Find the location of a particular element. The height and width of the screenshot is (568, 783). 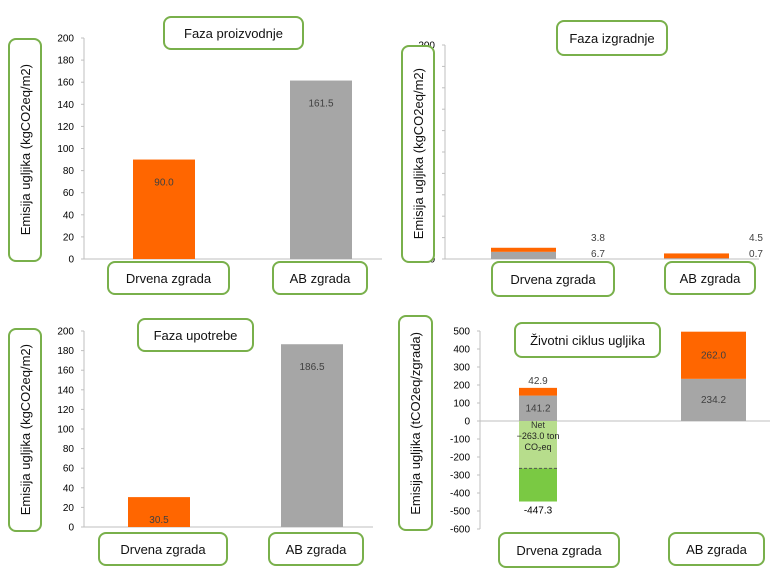

segment-label: 4.5 is located at coordinates (756, 238).